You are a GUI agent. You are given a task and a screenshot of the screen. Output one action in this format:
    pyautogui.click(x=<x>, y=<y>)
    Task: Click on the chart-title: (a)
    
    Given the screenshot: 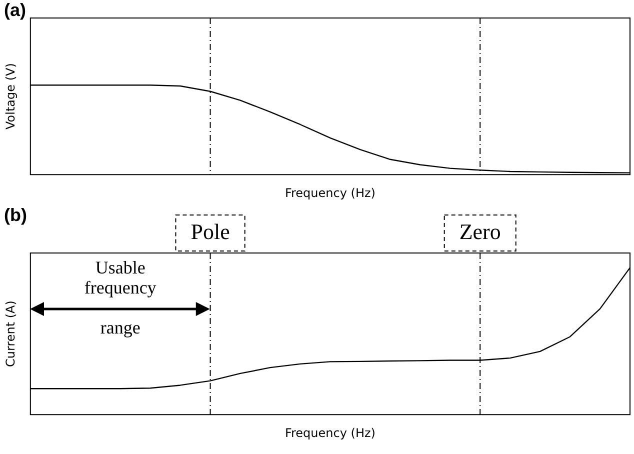 What is the action you would take?
    pyautogui.click(x=15, y=10)
    